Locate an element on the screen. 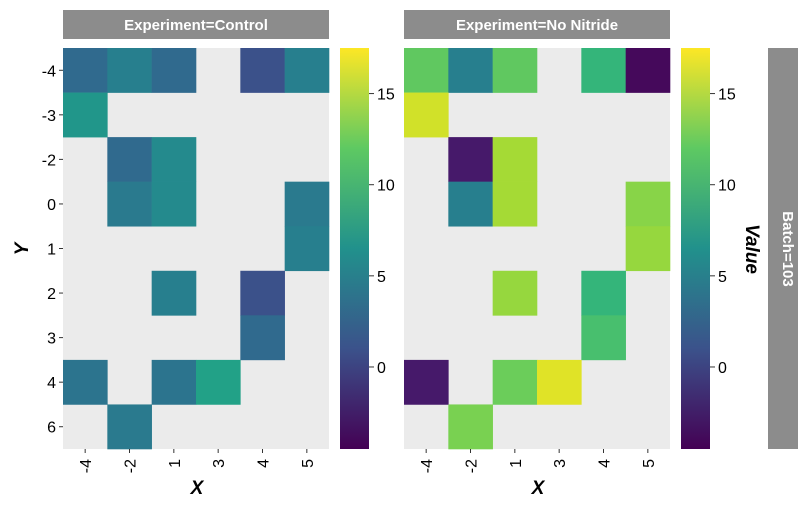  colorbar-control is located at coordinates (354, 248).